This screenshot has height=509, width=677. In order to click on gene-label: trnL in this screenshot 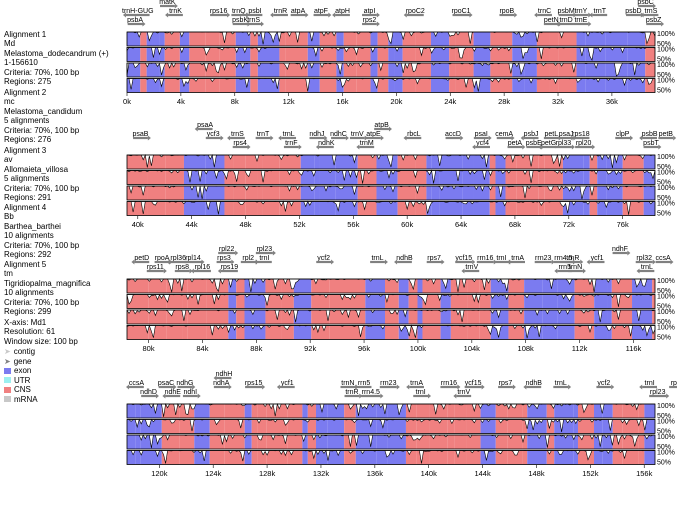, I will do `click(377, 258)`.